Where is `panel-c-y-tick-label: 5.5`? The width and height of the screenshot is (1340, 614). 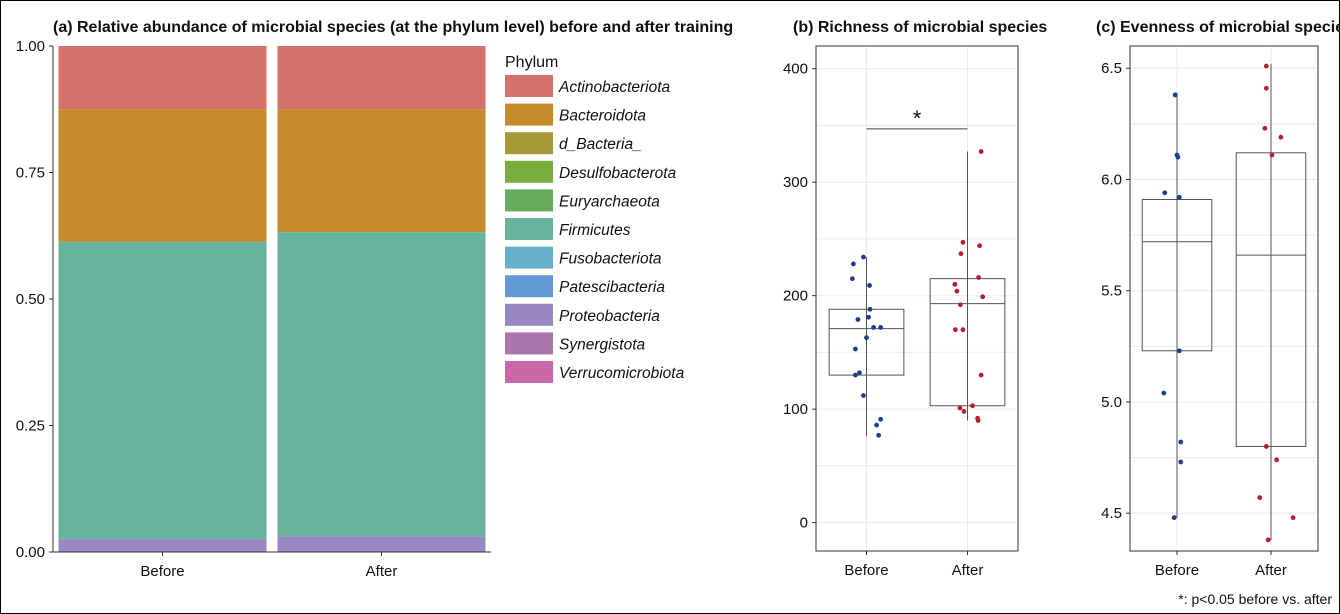 panel-c-y-tick-label: 5.5 is located at coordinates (1111, 291).